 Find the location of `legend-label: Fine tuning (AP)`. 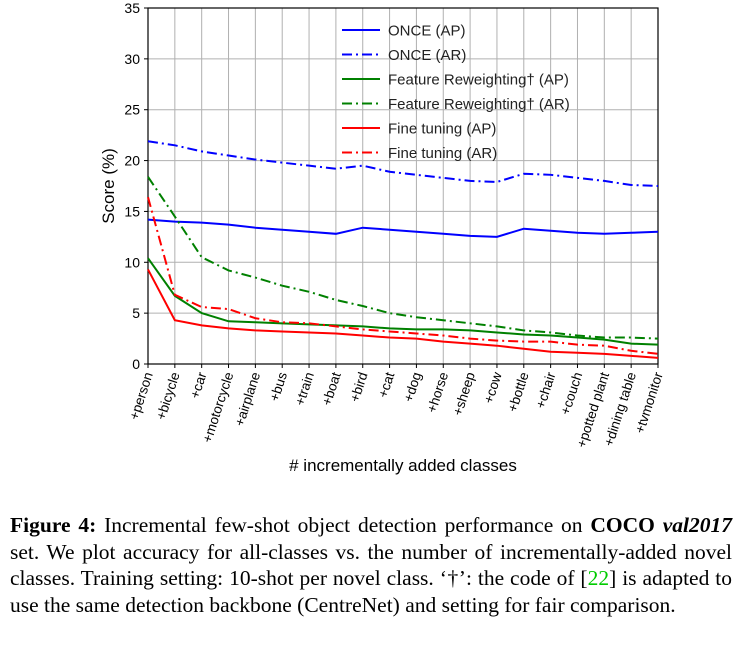

legend-label: Fine tuning (AP) is located at coordinates (442, 129).